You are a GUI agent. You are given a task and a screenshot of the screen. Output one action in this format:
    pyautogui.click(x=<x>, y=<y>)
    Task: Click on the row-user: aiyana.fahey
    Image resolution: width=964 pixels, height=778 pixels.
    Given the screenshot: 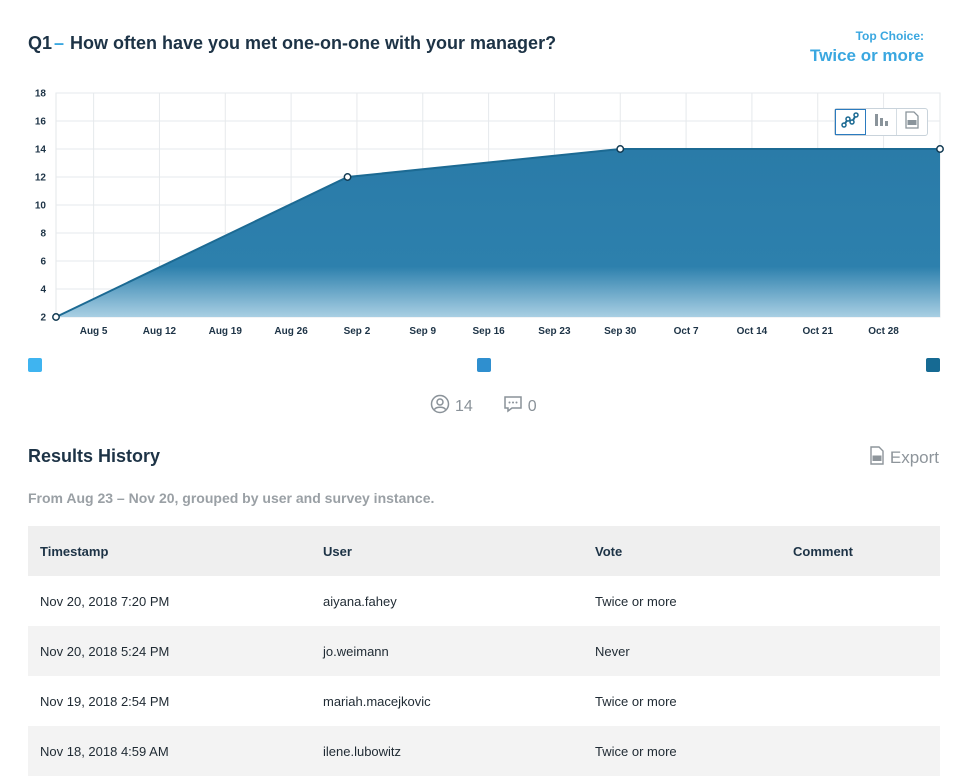 What is the action you would take?
    pyautogui.click(x=360, y=601)
    